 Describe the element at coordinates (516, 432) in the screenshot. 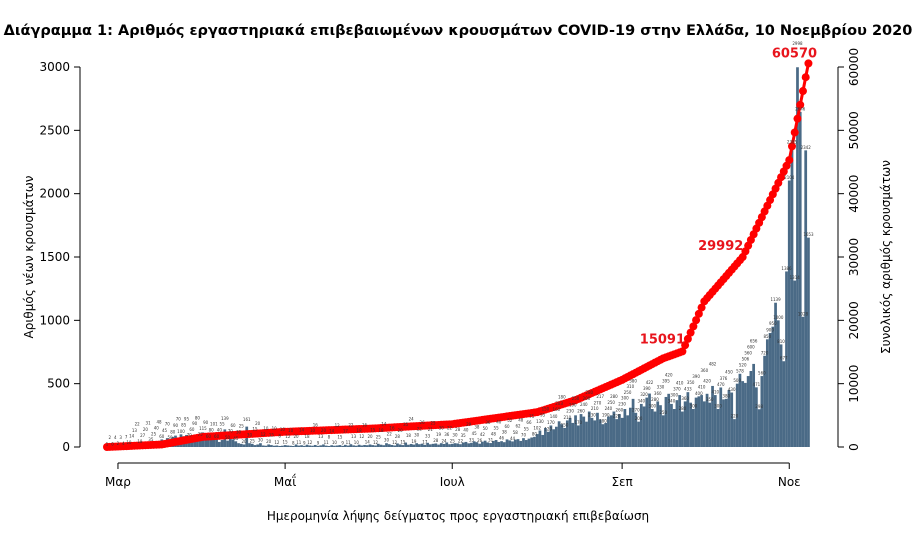

I see `bar-value-label: 58` at that location.